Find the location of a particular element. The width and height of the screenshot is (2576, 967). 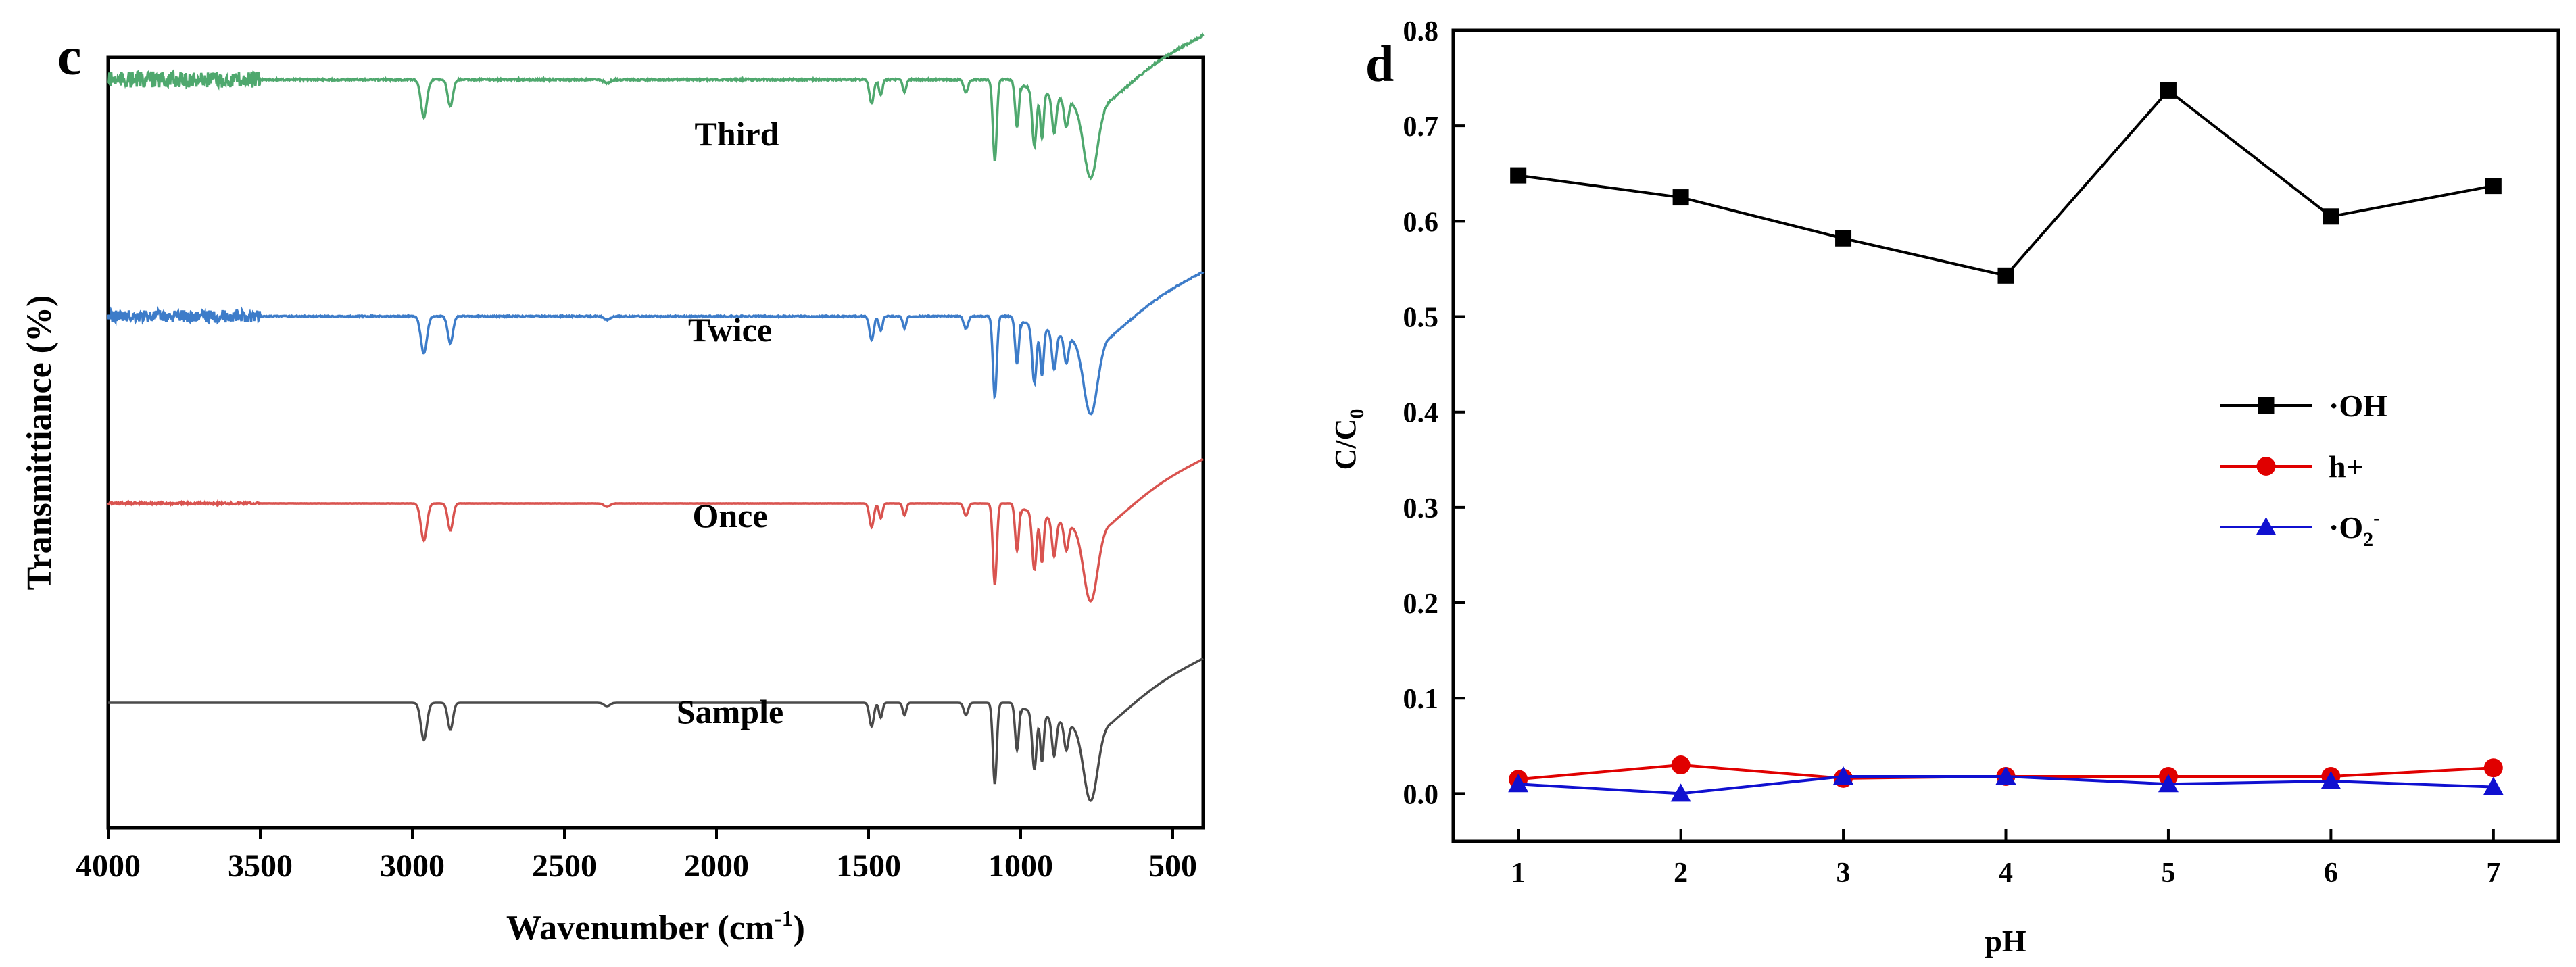

spectrum-once is located at coordinates (656, 530).